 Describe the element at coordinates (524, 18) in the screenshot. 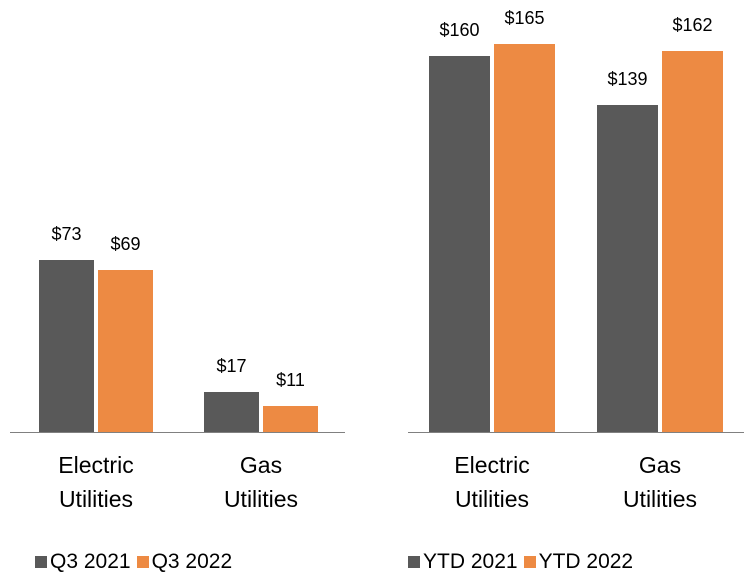

I see `data-label: $165` at that location.